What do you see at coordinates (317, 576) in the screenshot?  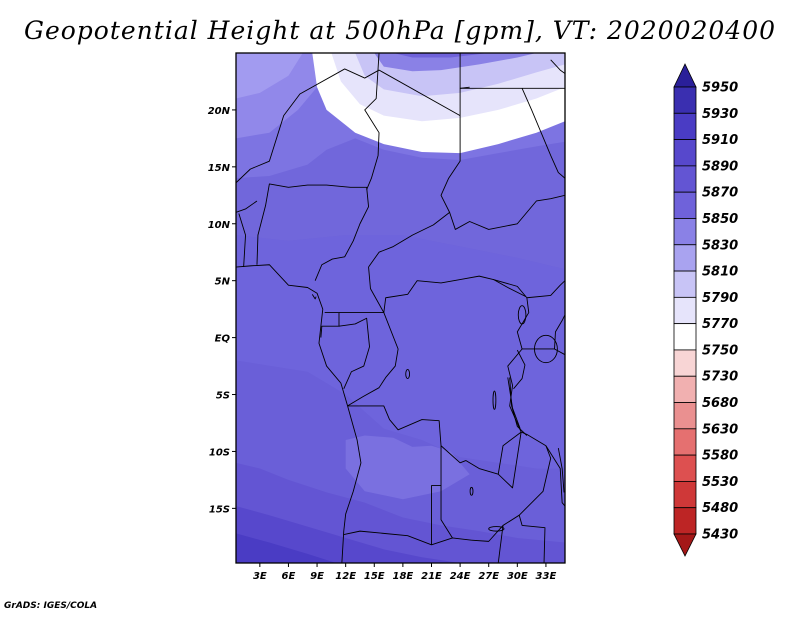 I see `lon-tick-label: 9E` at bounding box center [317, 576].